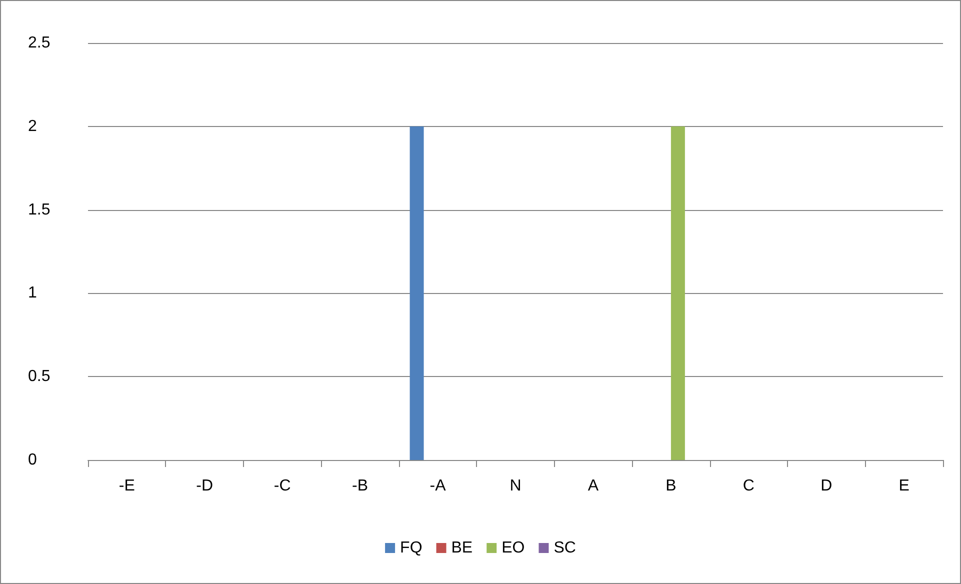 This screenshot has height=584, width=961. What do you see at coordinates (904, 486) in the screenshot?
I see `x-tick-label: E` at bounding box center [904, 486].